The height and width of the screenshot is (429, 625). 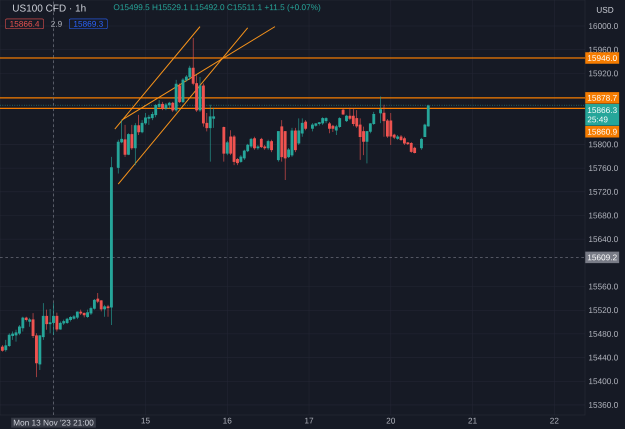 What do you see at coordinates (603, 239) in the screenshot?
I see `y-tick-label: 15640.0` at bounding box center [603, 239].